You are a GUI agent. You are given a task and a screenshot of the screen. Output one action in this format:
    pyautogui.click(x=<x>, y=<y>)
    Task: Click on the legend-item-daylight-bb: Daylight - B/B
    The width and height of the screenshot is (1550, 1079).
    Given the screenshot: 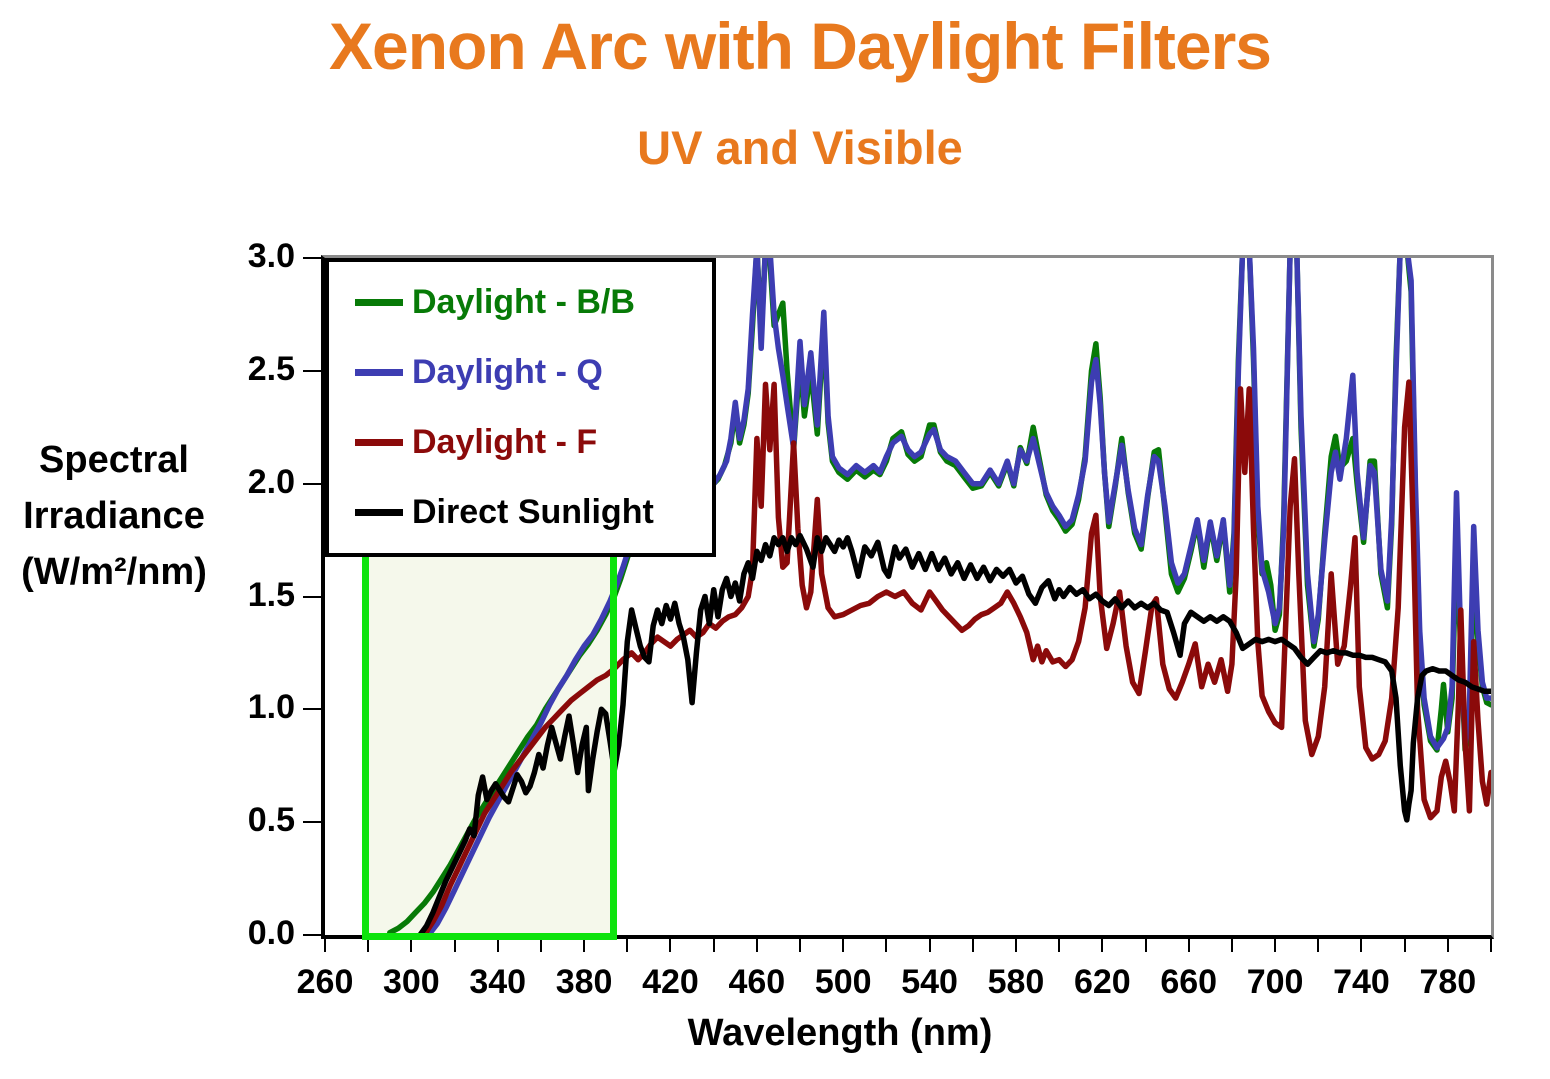 What is the action you would take?
    pyautogui.click(x=533, y=302)
    